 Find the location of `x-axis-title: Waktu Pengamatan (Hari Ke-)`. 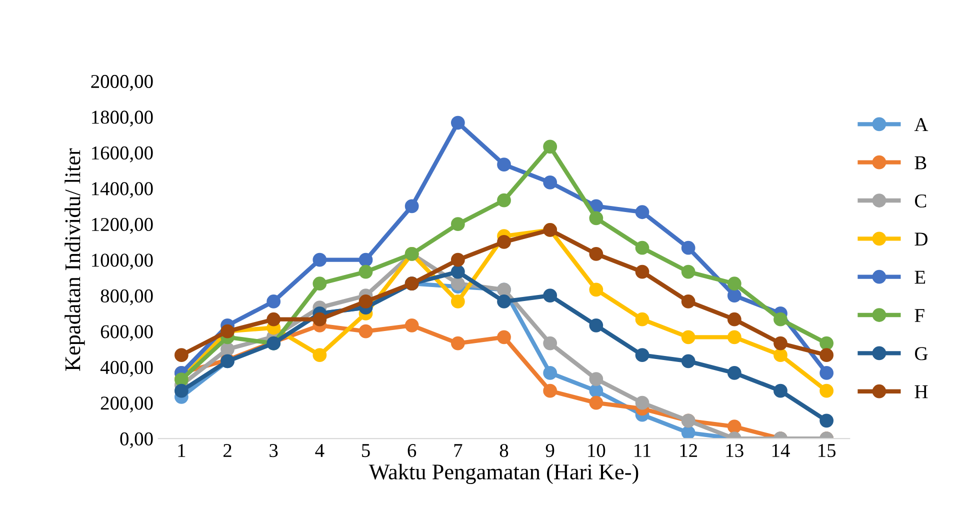

x-axis-title: Waktu Pengamatan (Hari Ke-) is located at coordinates (503, 474).